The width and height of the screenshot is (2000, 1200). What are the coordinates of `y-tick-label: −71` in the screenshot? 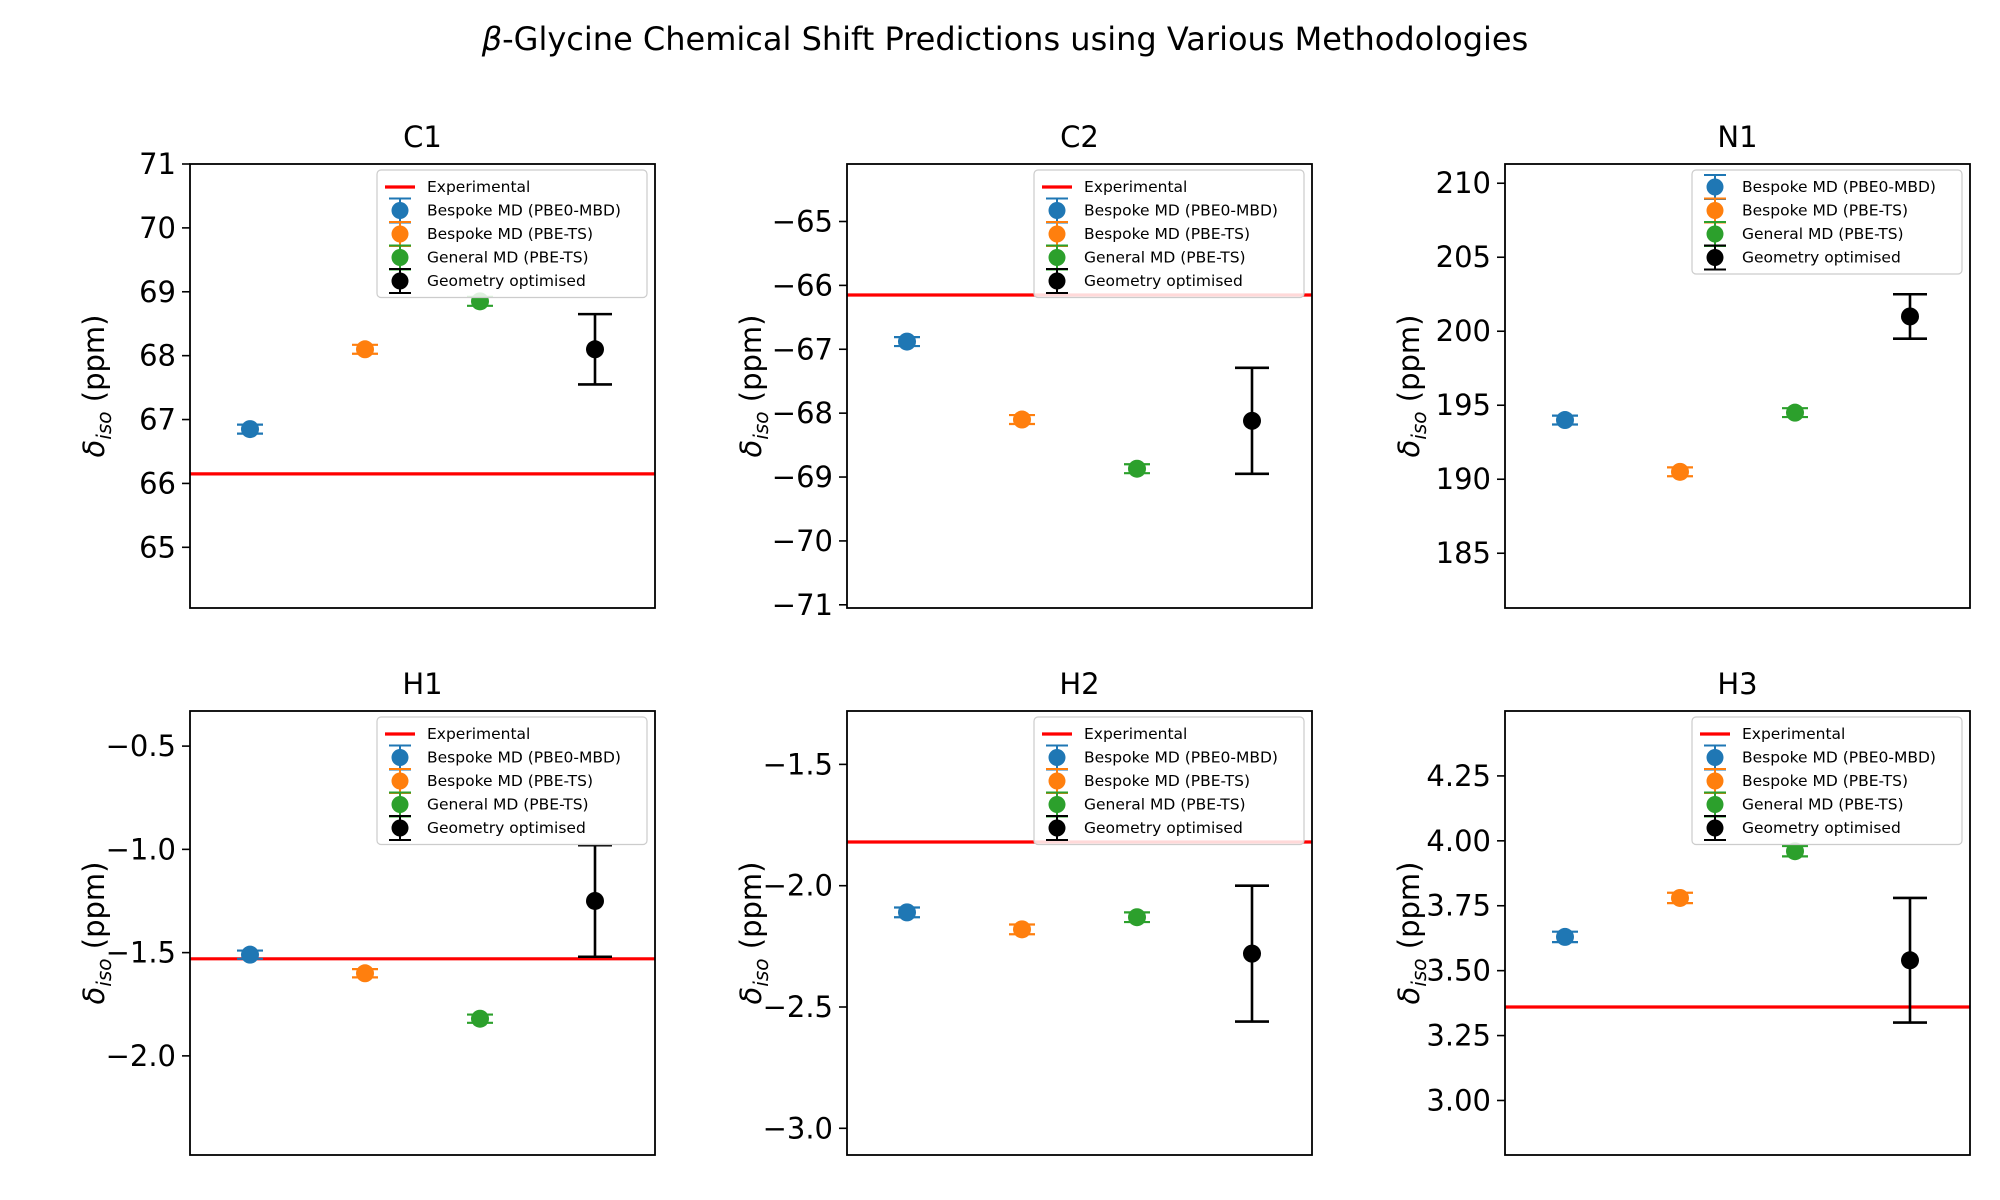 It's located at (802, 605).